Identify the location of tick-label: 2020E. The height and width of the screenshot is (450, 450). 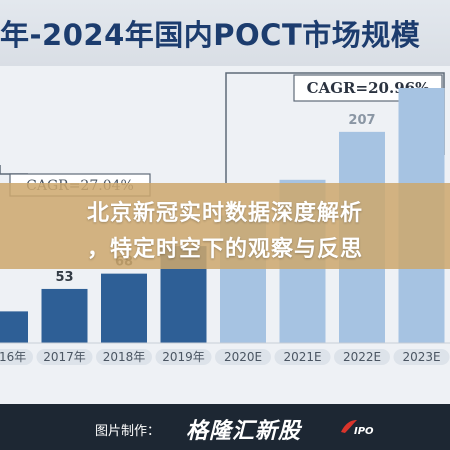
(243, 357).